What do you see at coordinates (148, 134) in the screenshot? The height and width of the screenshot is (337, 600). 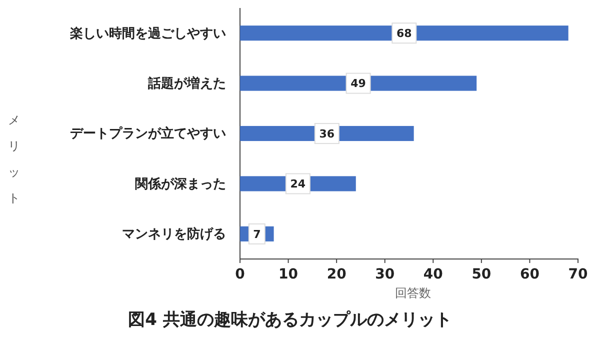 I see `y-tick-label: デートプランが立てやすい` at bounding box center [148, 134].